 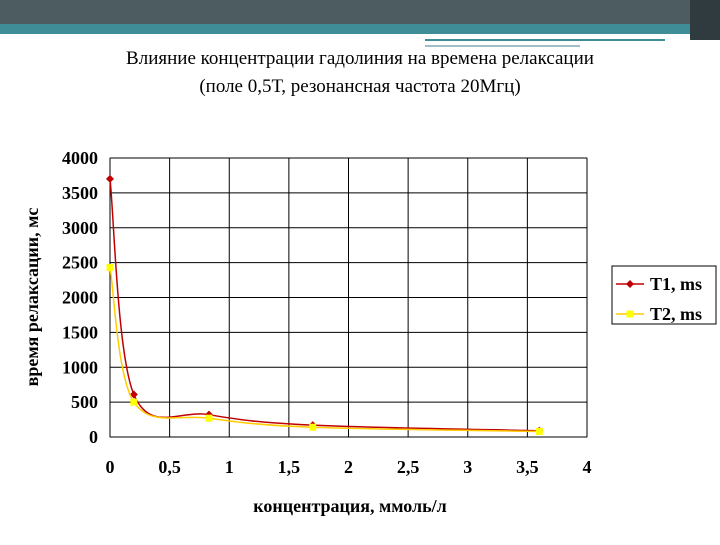 What do you see at coordinates (80, 367) in the screenshot?
I see `y-tick-label: 1000` at bounding box center [80, 367].